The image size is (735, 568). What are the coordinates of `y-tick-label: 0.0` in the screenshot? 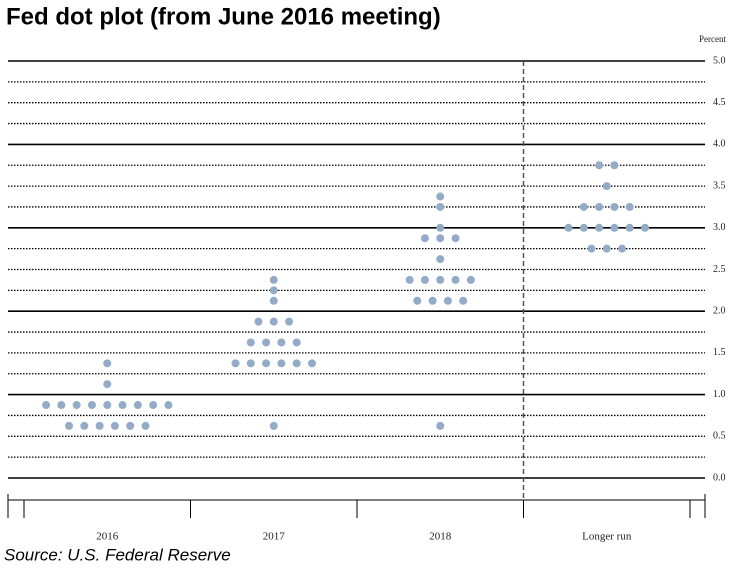 It's located at (719, 477).